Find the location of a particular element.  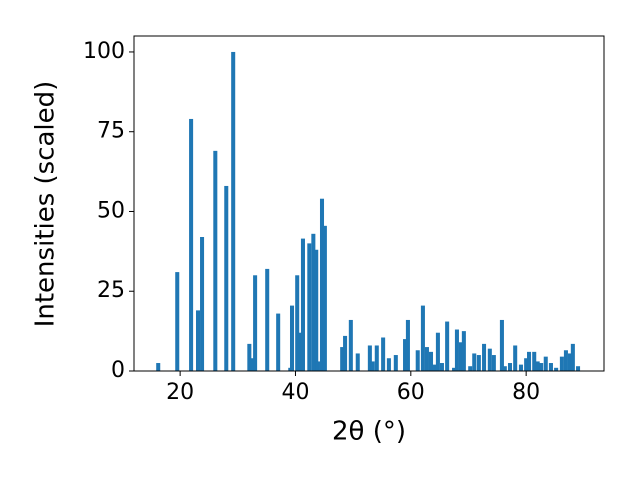

y-axis-label: Intensities (scaled) is located at coordinates (46, 204).